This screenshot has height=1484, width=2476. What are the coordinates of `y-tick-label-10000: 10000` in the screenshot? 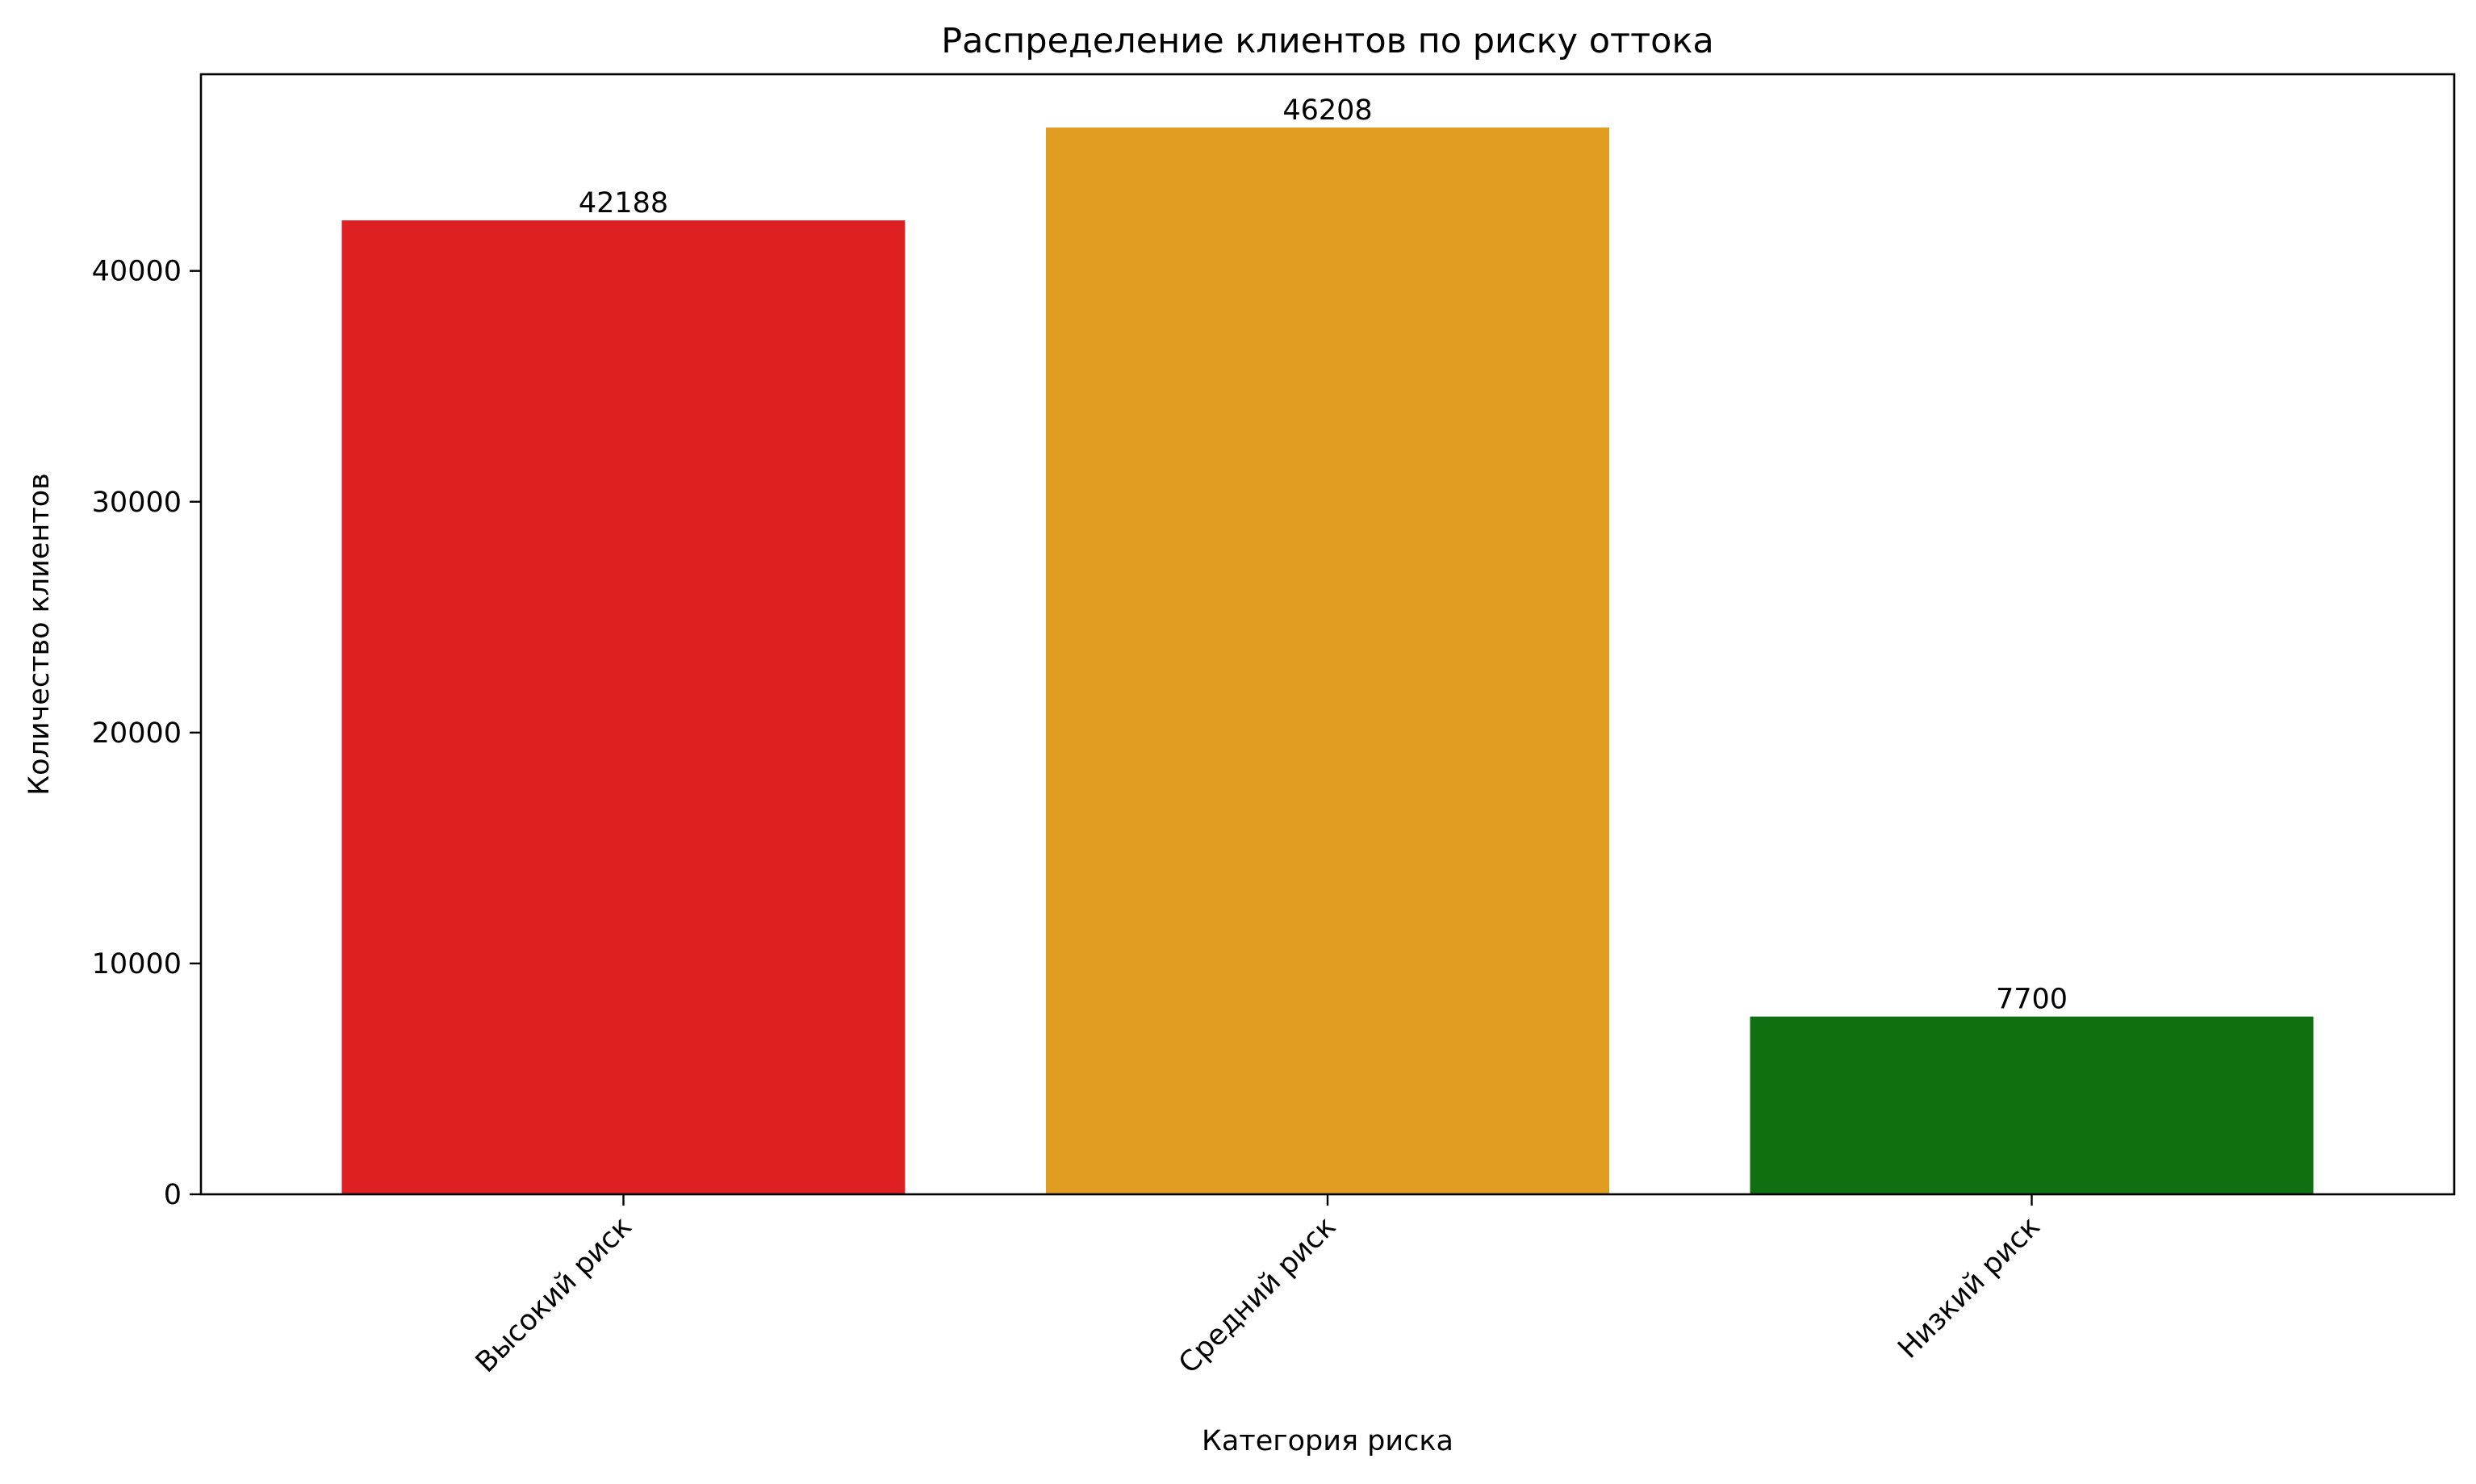 It's located at (137, 964).